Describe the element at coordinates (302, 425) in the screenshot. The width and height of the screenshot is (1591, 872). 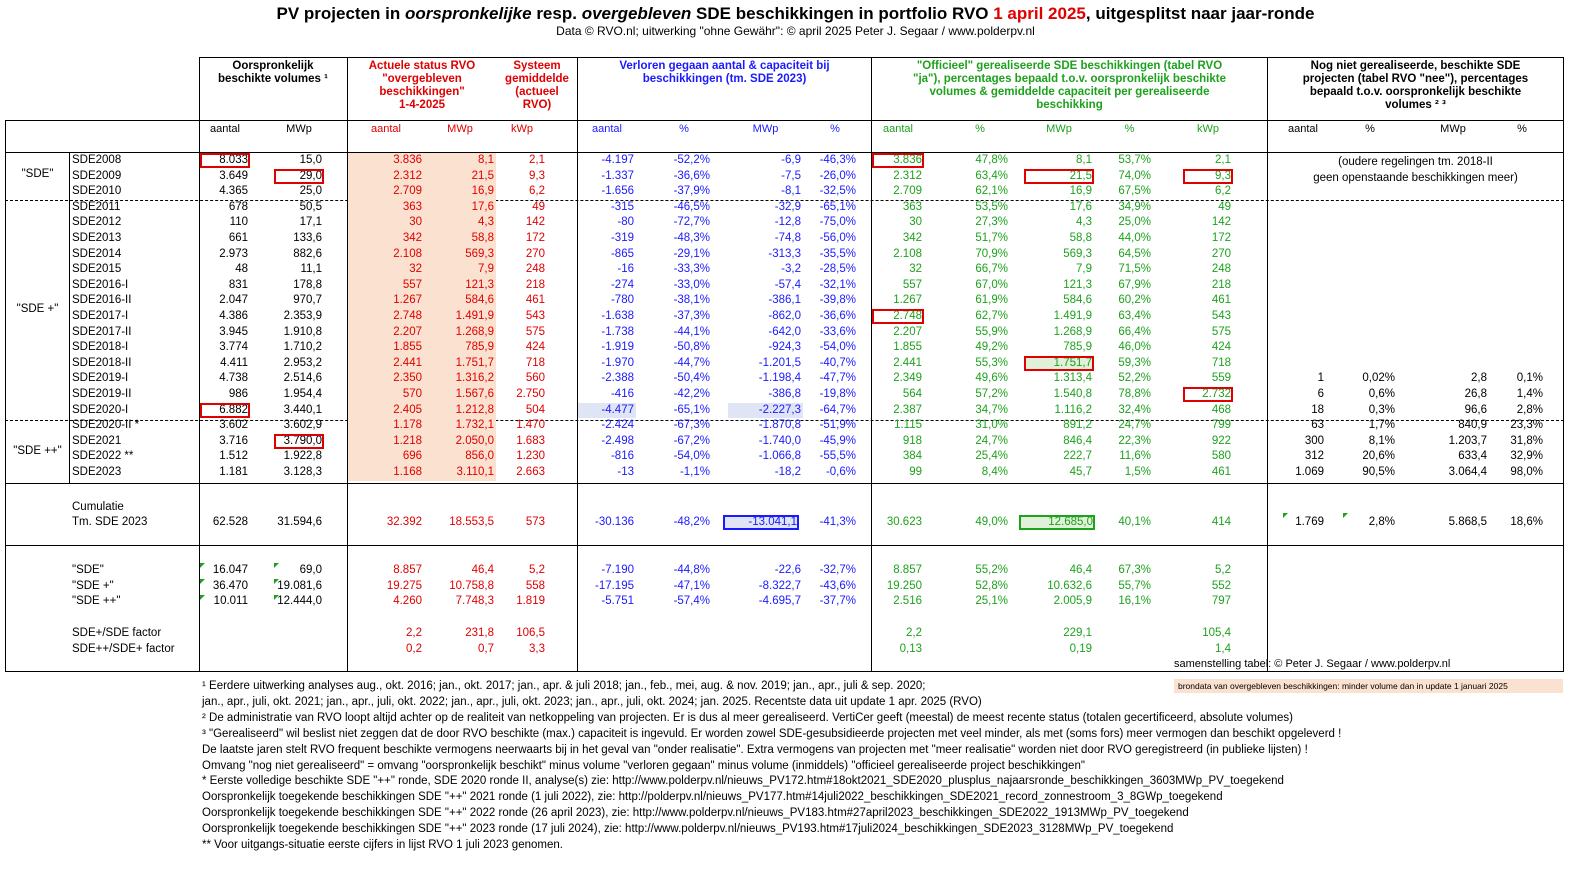
I see `table-row-cell: 3.602,9` at that location.